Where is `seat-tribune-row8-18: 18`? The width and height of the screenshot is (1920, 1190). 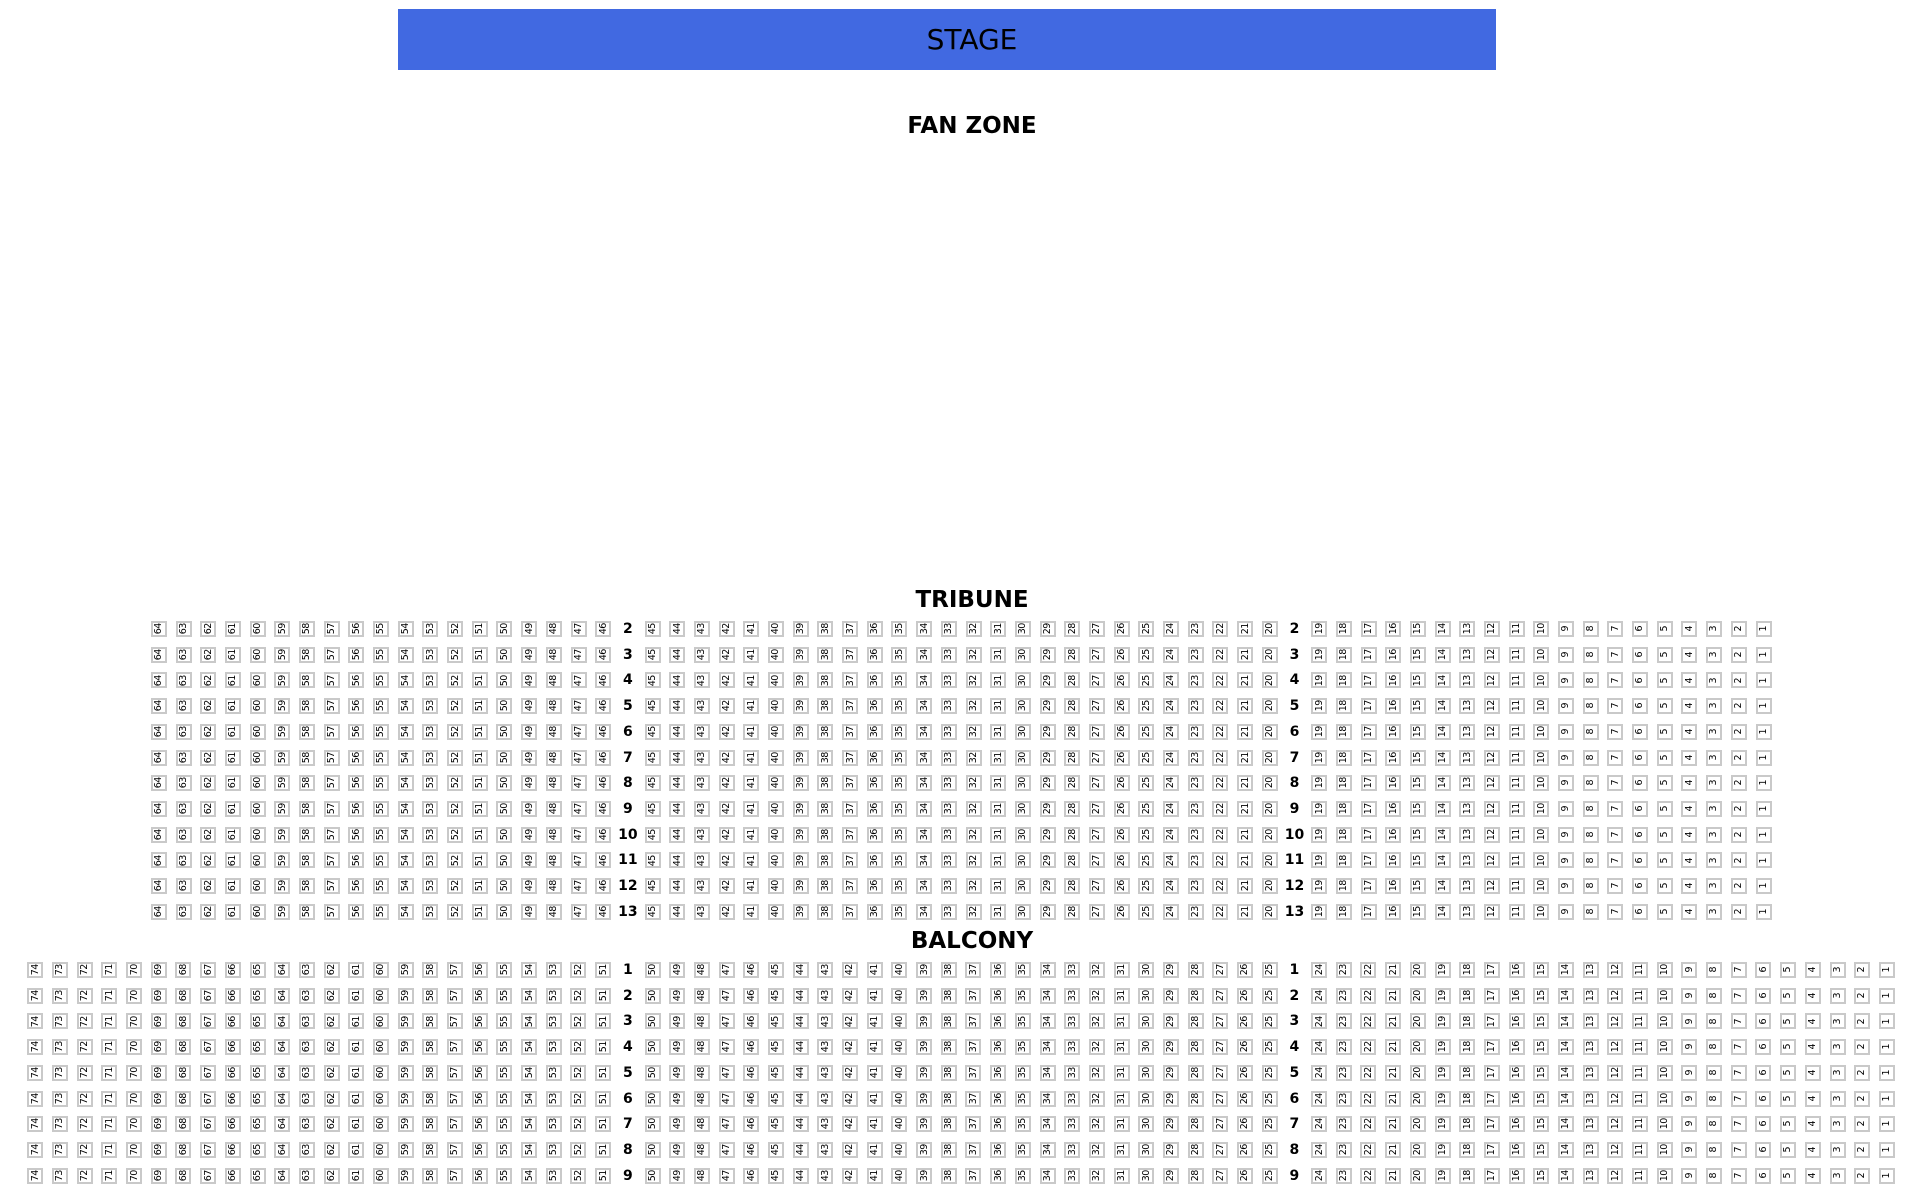
seat-tribune-row8-18: 18 is located at coordinates (1344, 783).